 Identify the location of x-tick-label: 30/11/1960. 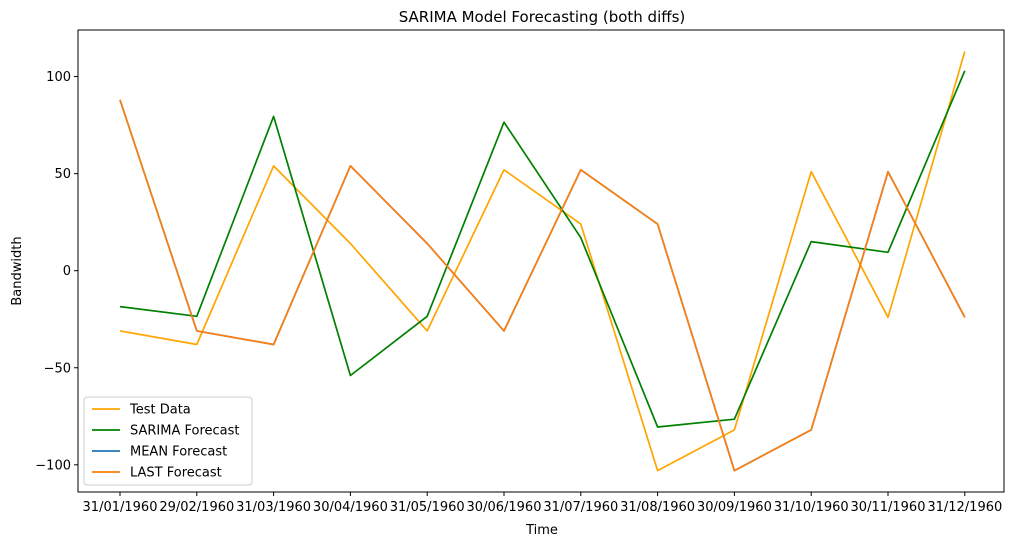
(888, 507).